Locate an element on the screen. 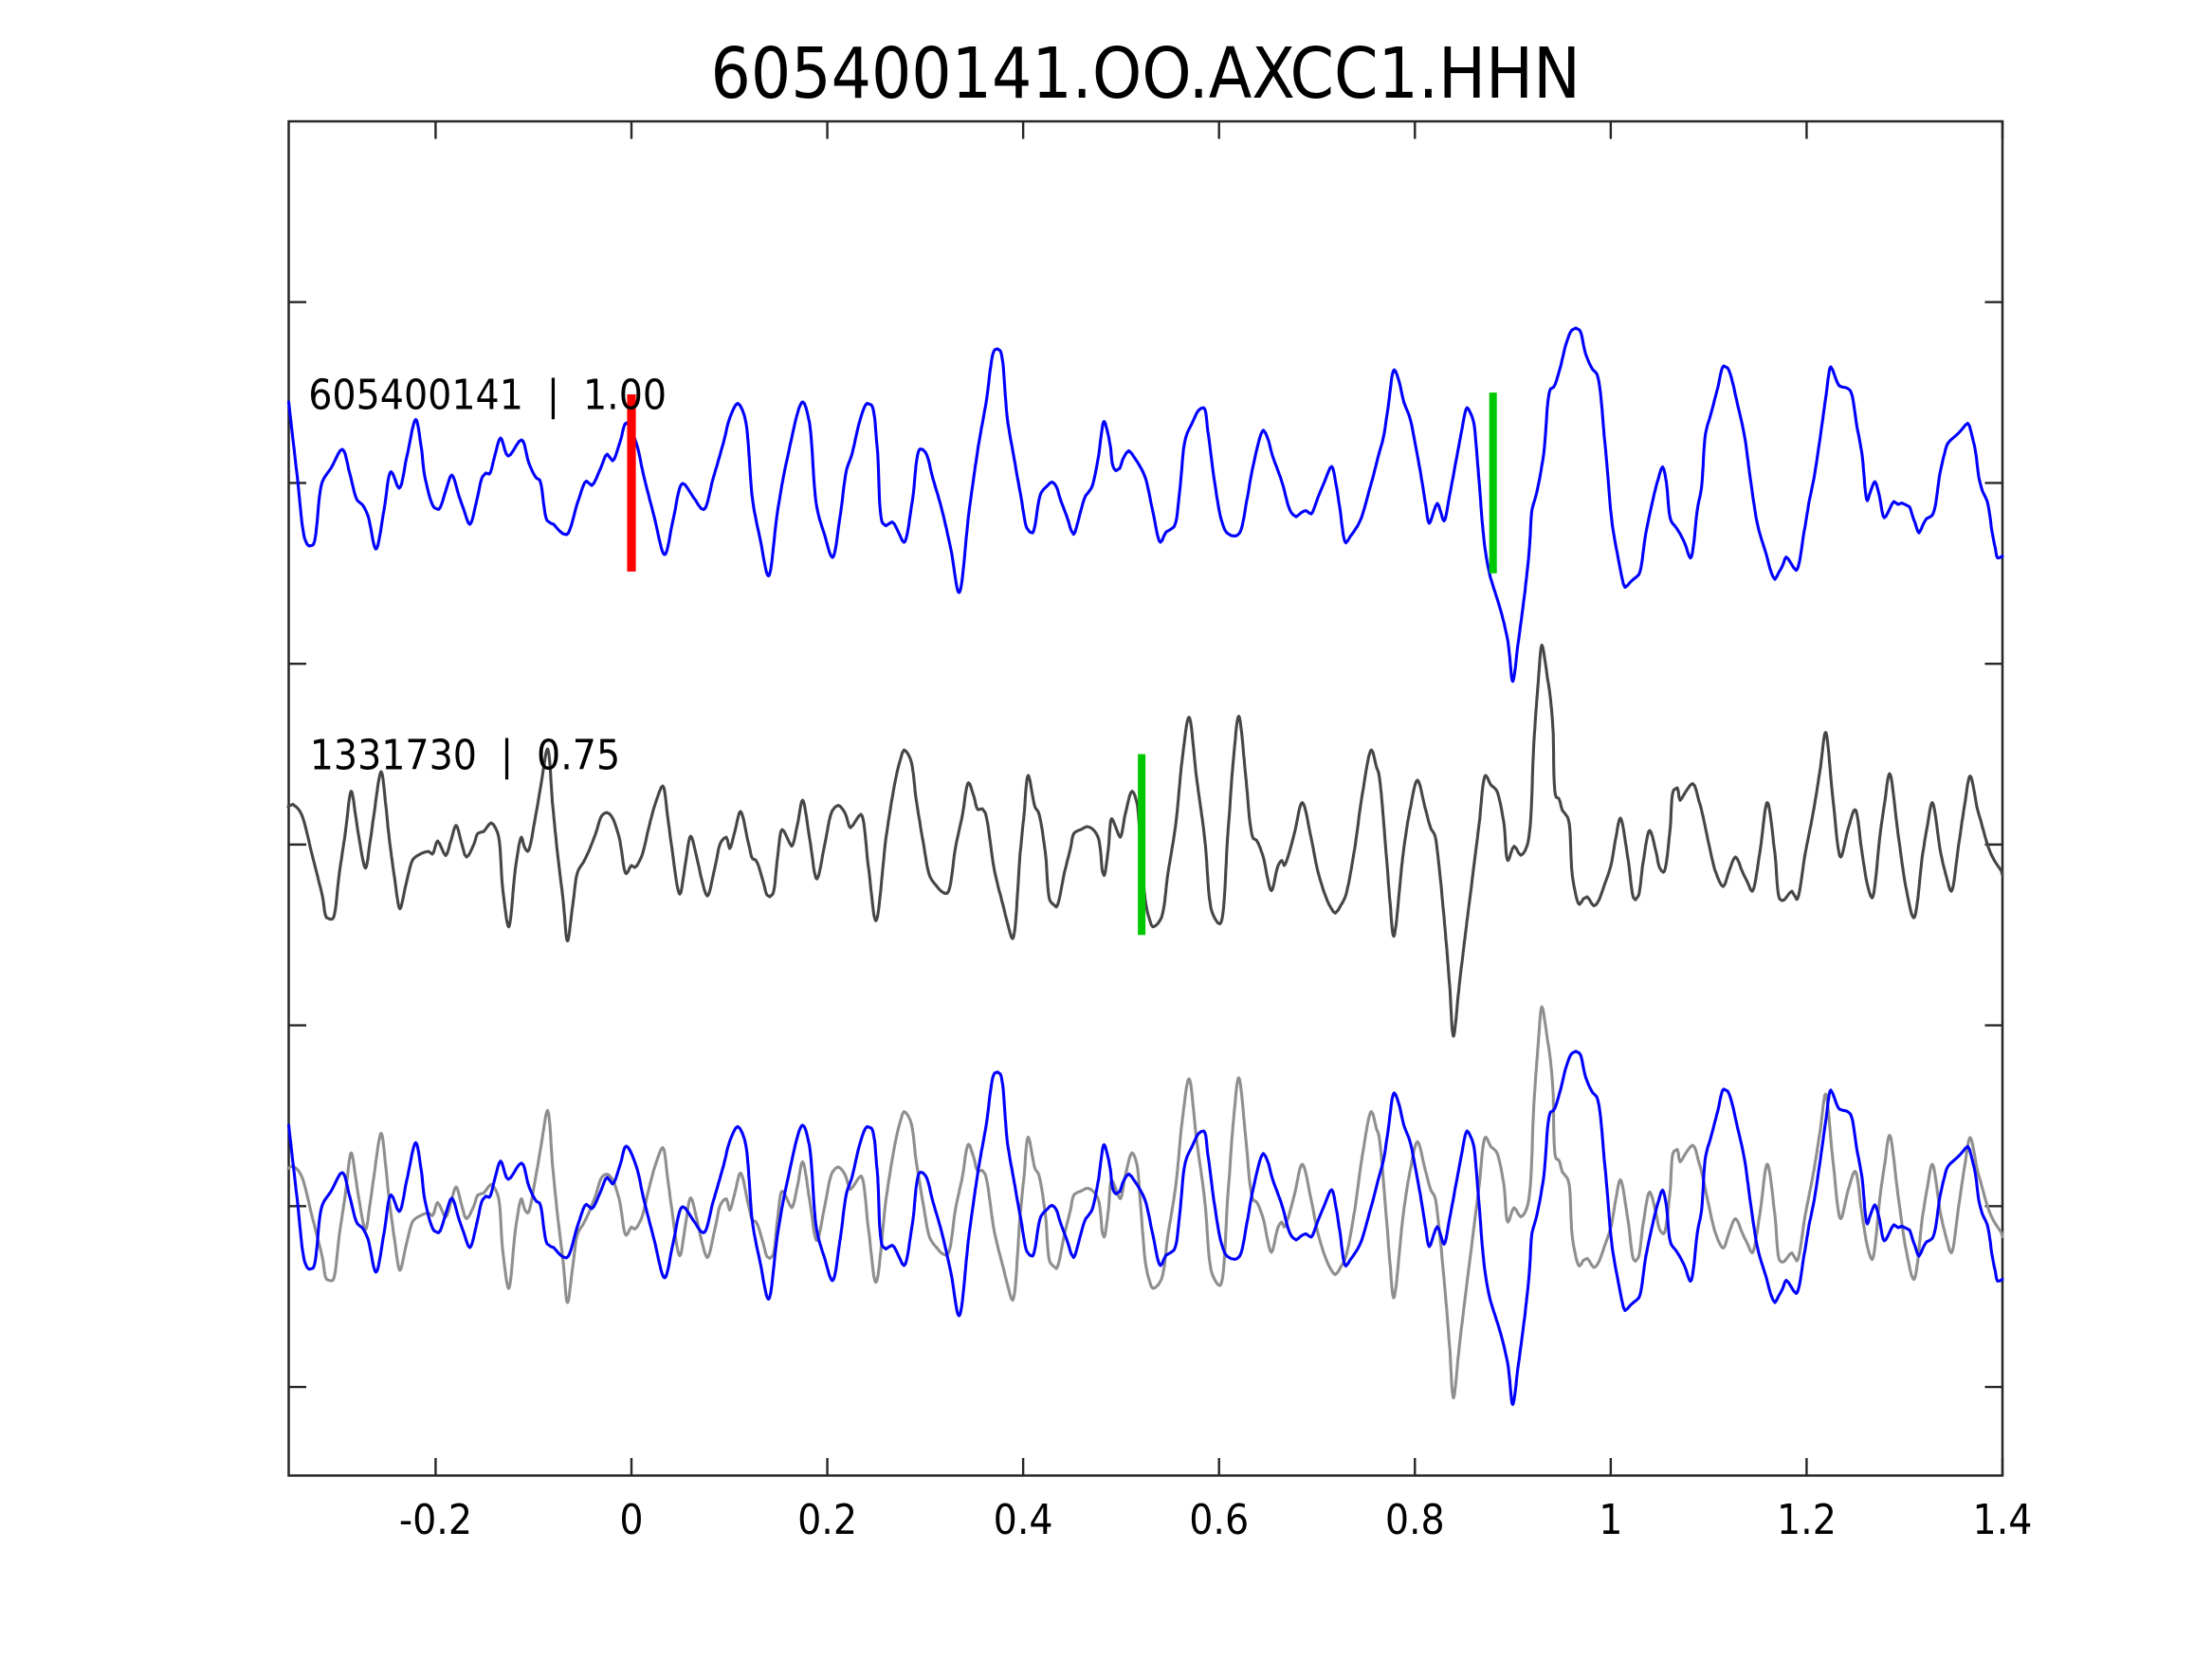  x-tick-label-1.4: 1.4 is located at coordinates (2003, 1520).